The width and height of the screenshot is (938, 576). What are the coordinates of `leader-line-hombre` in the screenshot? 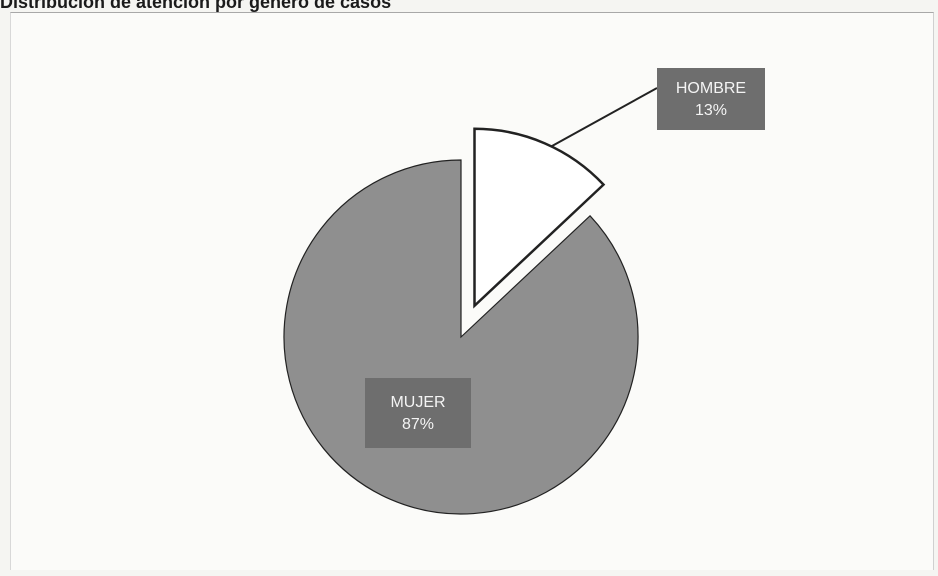 It's located at (604, 117).